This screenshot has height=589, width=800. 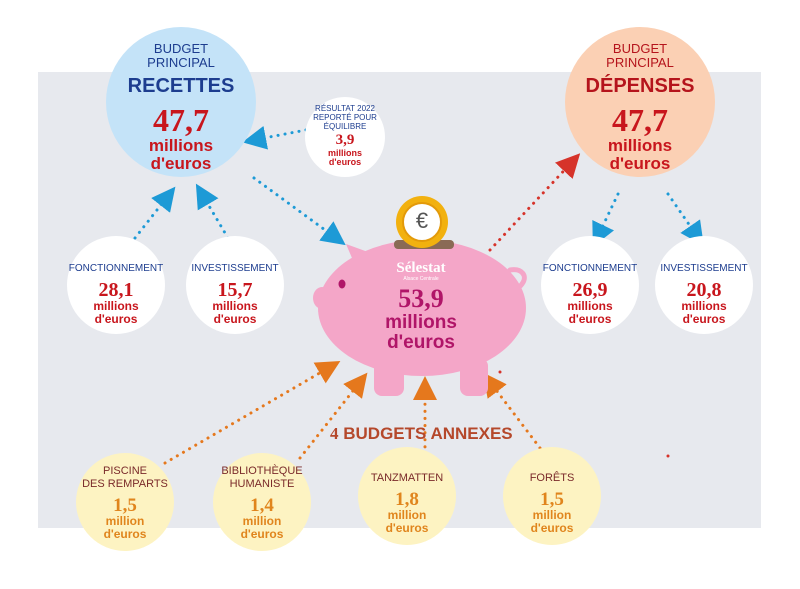 I want to click on annexe-forets-label: FORÊTS, so click(x=552, y=478).